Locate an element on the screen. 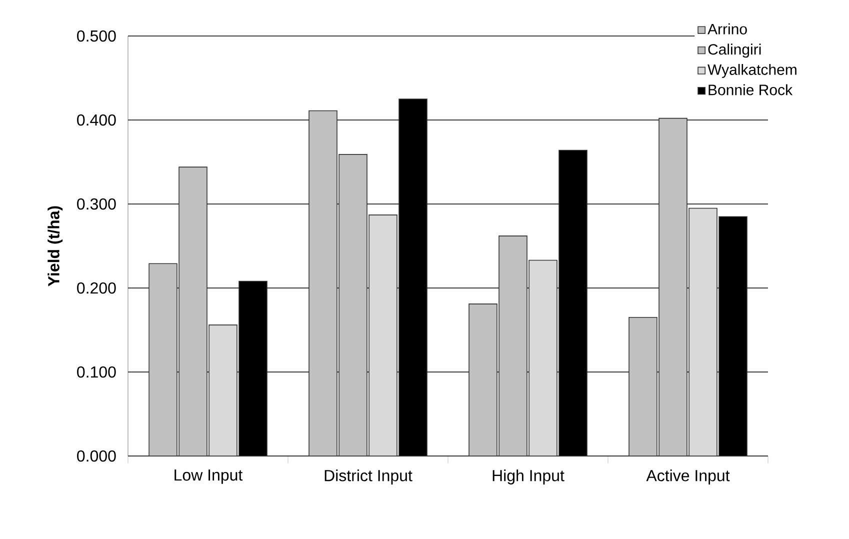 The height and width of the screenshot is (539, 849). y-tick-label: 0.300 is located at coordinates (96, 204).